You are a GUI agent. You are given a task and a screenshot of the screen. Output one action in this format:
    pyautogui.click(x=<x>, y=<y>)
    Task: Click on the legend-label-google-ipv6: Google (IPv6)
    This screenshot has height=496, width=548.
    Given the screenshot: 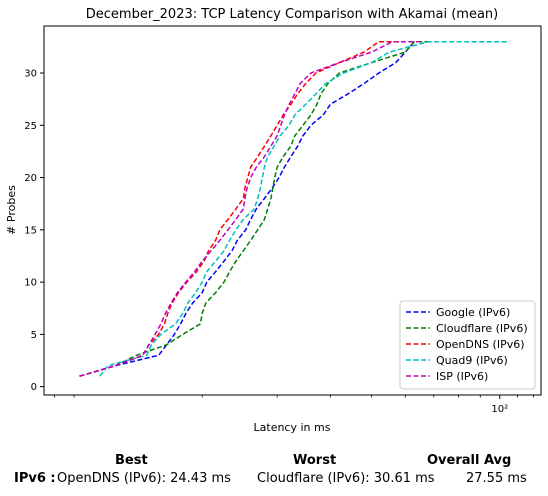 What is the action you would take?
    pyautogui.click(x=473, y=312)
    